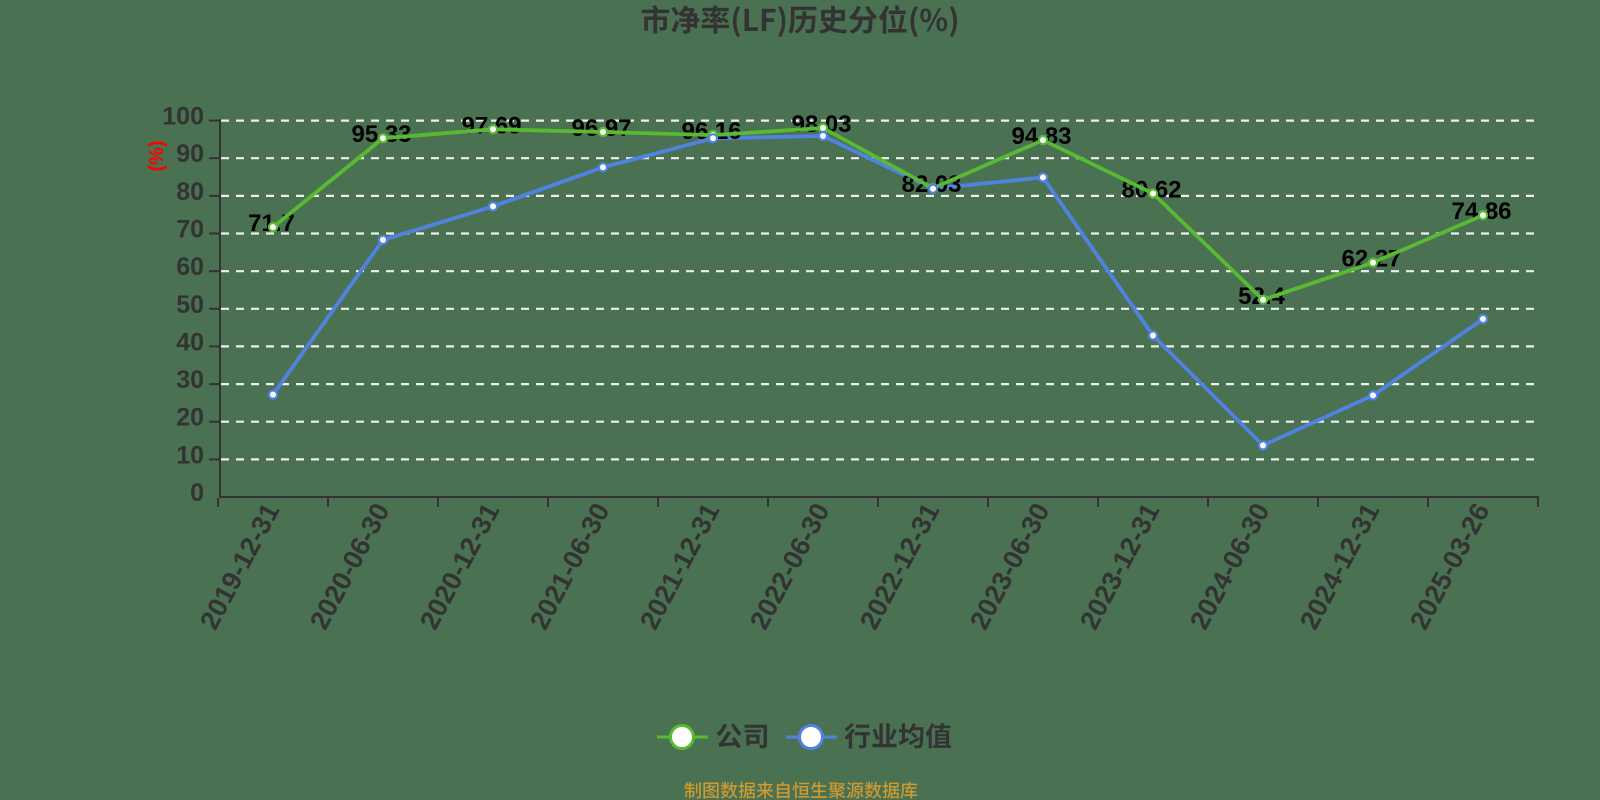 The width and height of the screenshot is (1600, 800). Describe the element at coordinates (190, 455) in the screenshot. I see `svg-text: 10` at that location.